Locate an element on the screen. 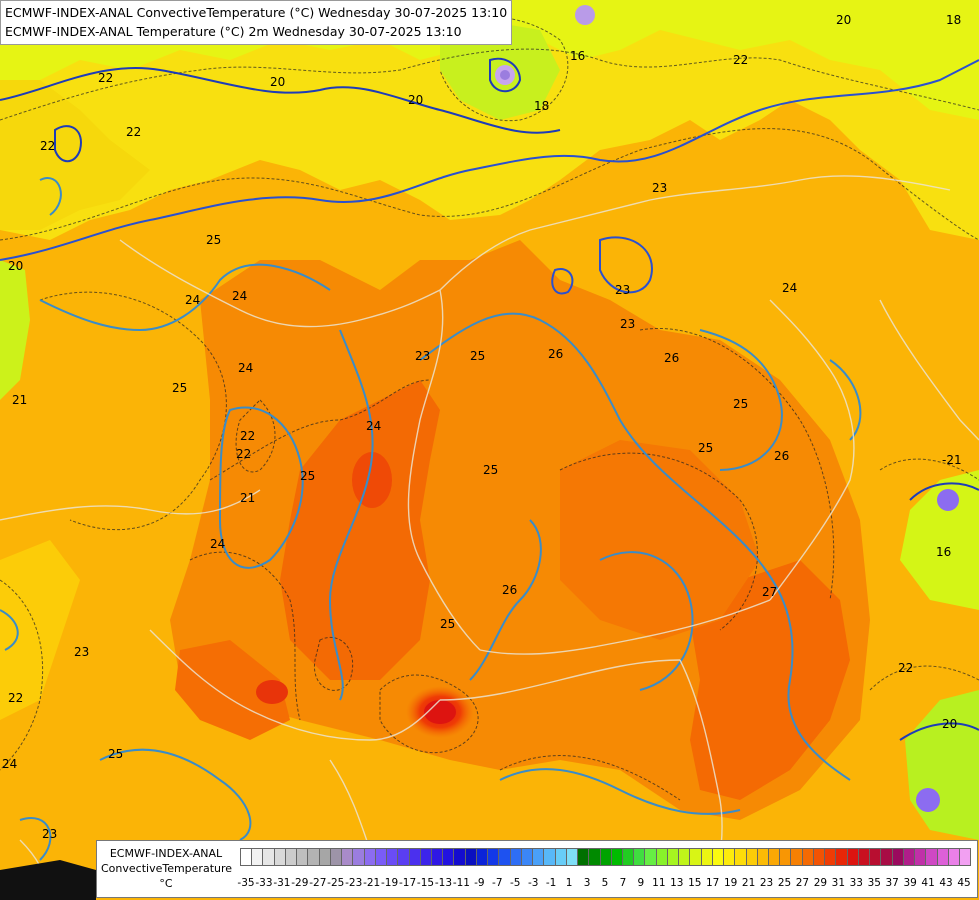 The image size is (979, 900). legend-tick-label: 25 is located at coordinates (784, 883).